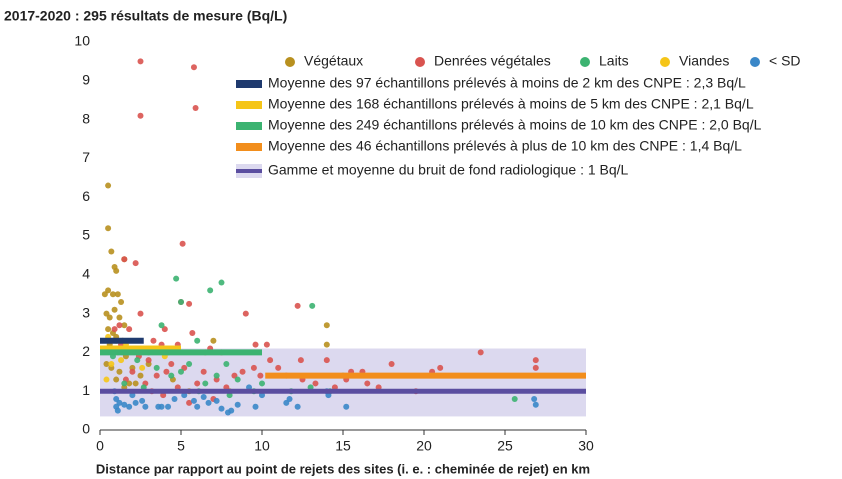 This screenshot has height=479, width=842. Describe the element at coordinates (181, 446) in the screenshot. I see `x-tick-label: 5` at that location.